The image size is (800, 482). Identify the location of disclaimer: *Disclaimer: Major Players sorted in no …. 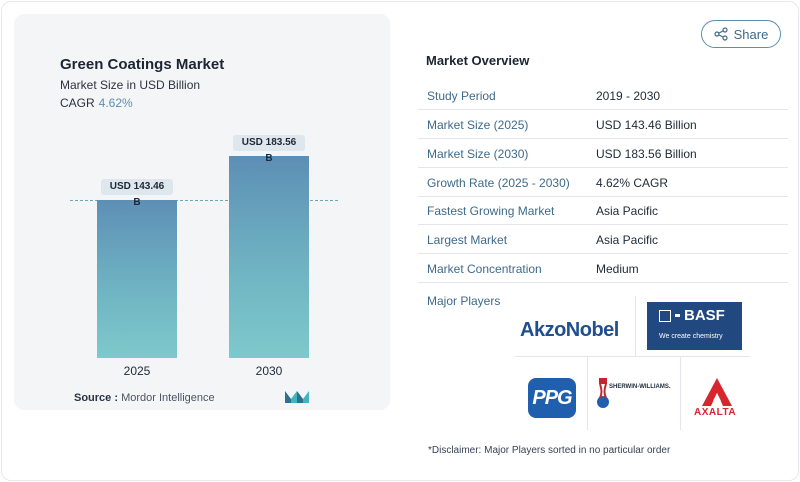
(549, 450).